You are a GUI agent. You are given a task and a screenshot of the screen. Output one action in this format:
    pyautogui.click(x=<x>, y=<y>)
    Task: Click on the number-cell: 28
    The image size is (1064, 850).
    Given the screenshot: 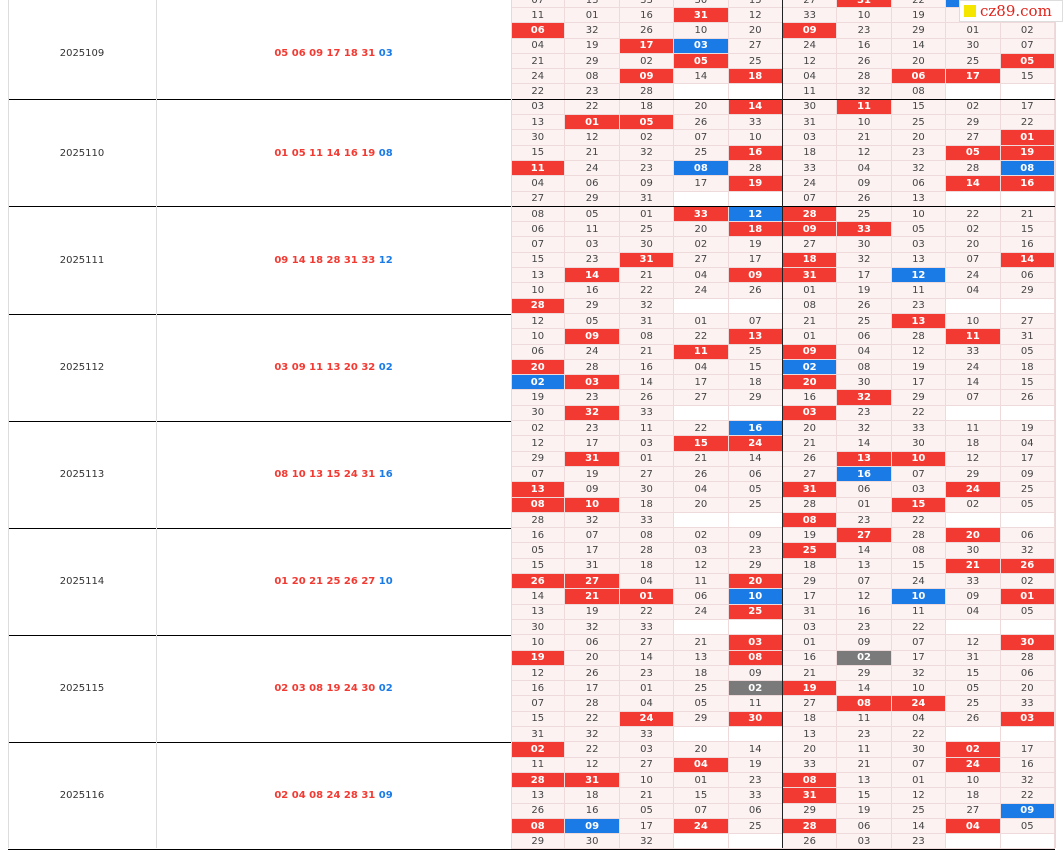 What is the action you would take?
    pyautogui.click(x=810, y=826)
    